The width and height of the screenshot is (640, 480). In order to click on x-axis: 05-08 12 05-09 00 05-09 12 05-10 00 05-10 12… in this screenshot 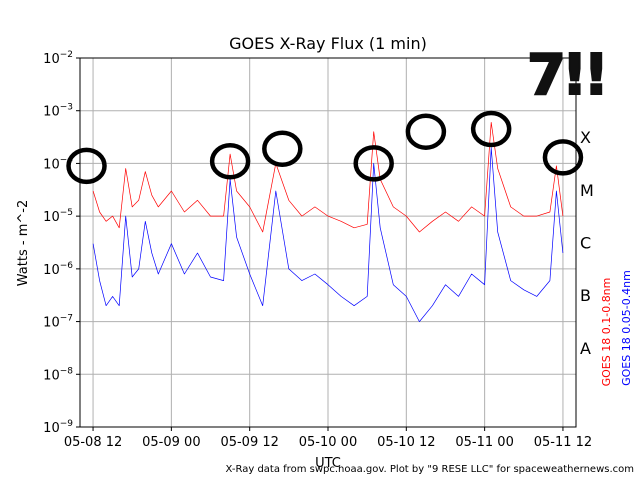, I will do `click(328, 438)`.